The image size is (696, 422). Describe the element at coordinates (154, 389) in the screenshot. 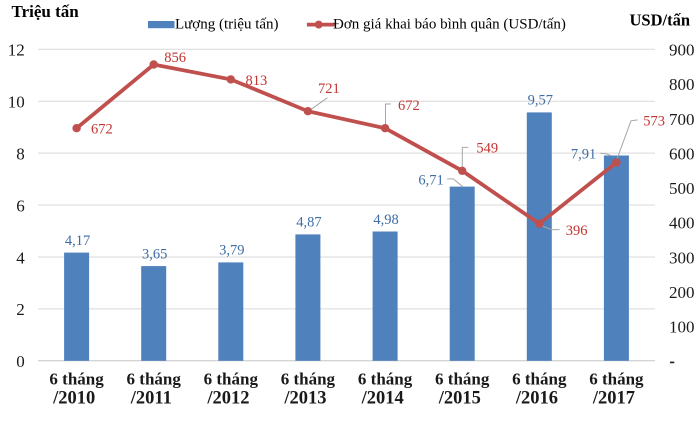

I see `svg-text: 6 tháng/2011` at that location.